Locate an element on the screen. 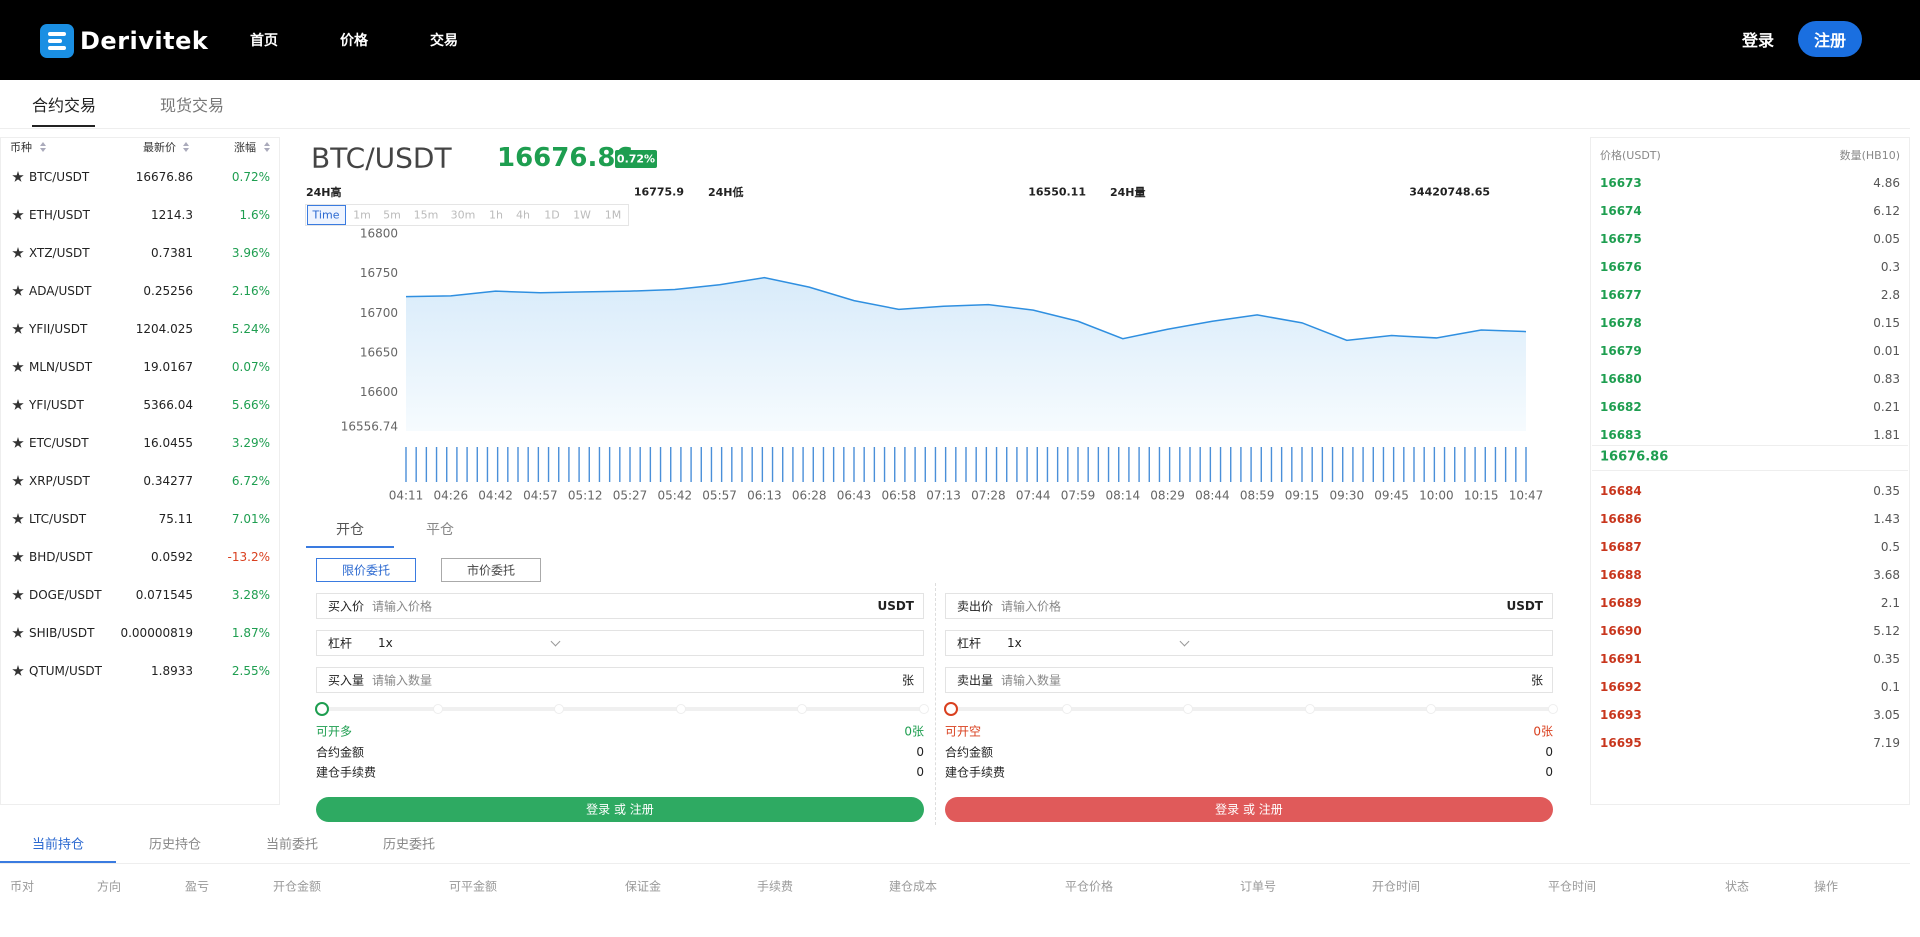 The width and height of the screenshot is (1920, 937). timeframe-button: 5m is located at coordinates (392, 215).